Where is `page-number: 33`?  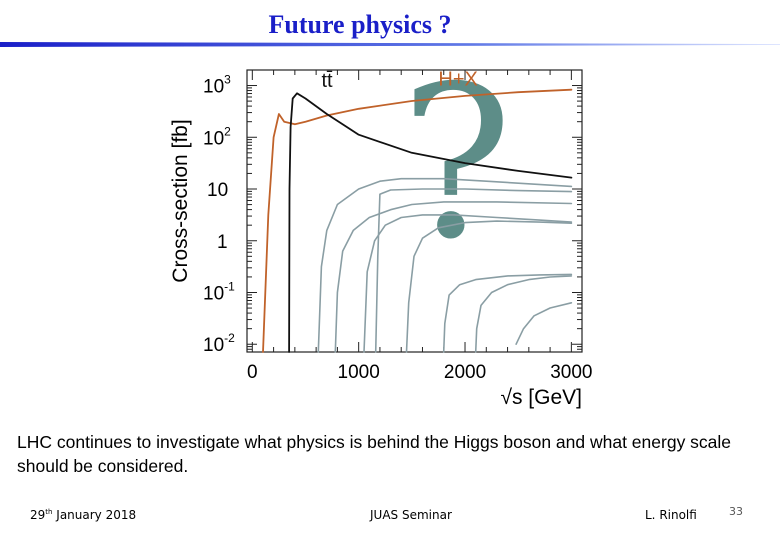
page-number: 33 is located at coordinates (736, 511).